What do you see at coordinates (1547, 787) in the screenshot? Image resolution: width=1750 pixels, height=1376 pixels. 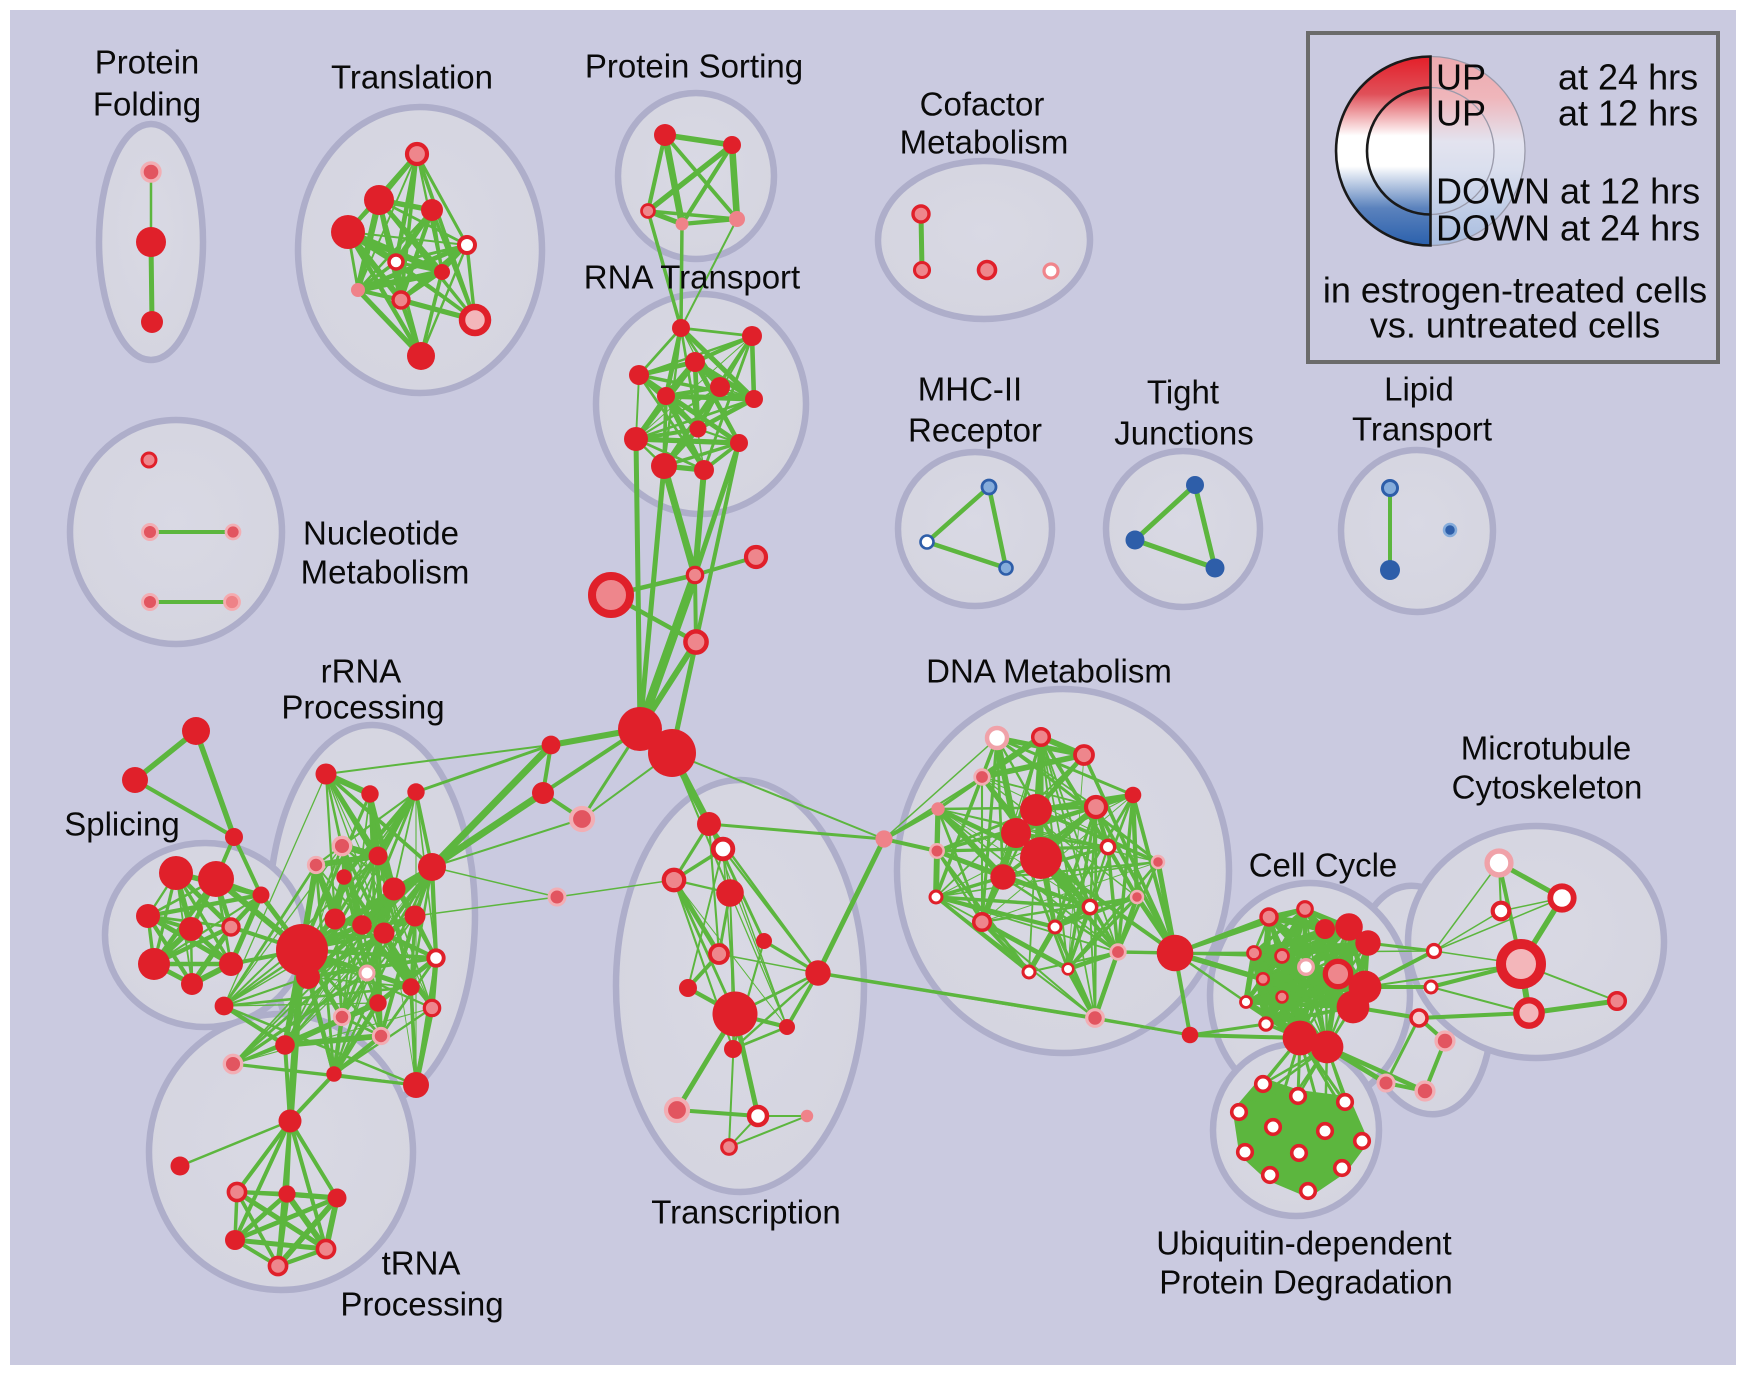 I see `svg-text: Cytoskeleton` at bounding box center [1547, 787].